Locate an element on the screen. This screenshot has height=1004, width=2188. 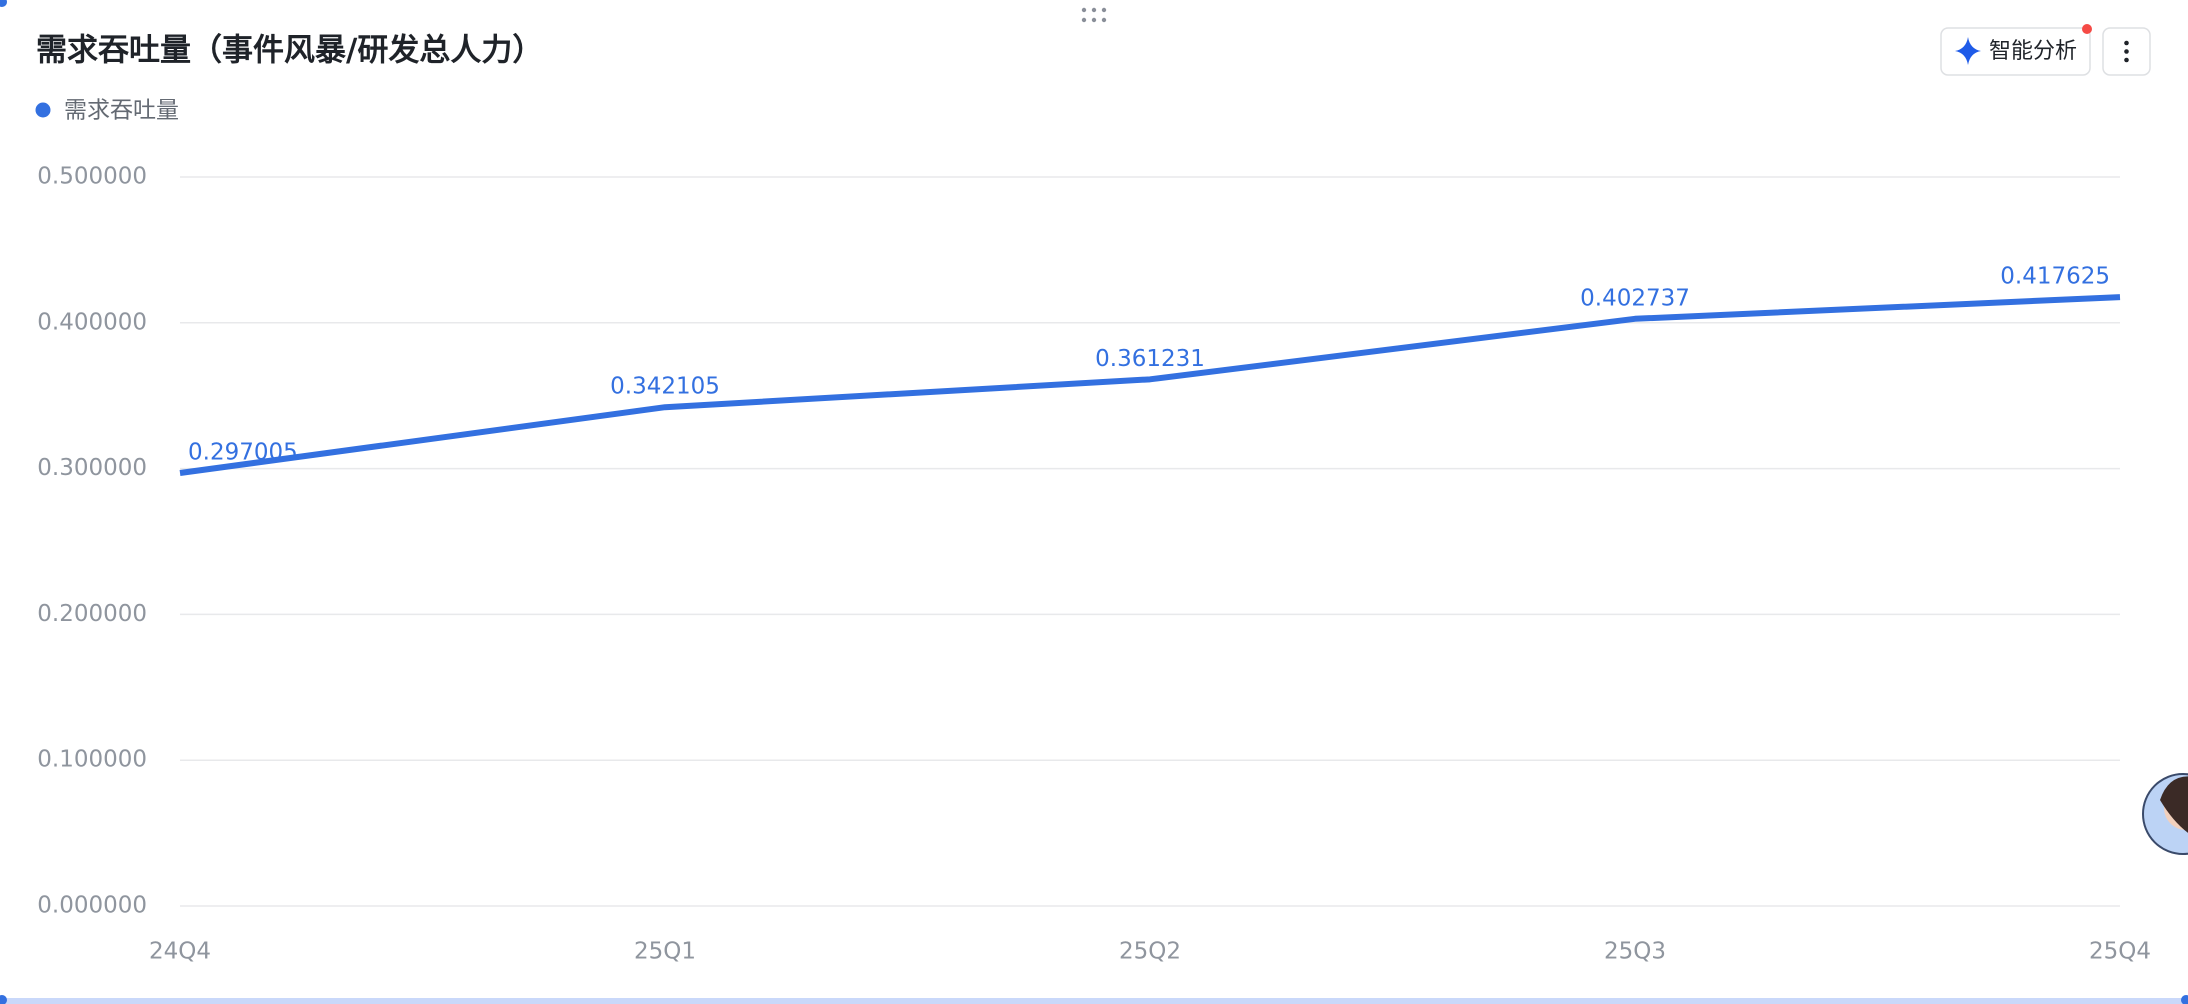
y-tick-label: 0.100000 is located at coordinates (92, 760).